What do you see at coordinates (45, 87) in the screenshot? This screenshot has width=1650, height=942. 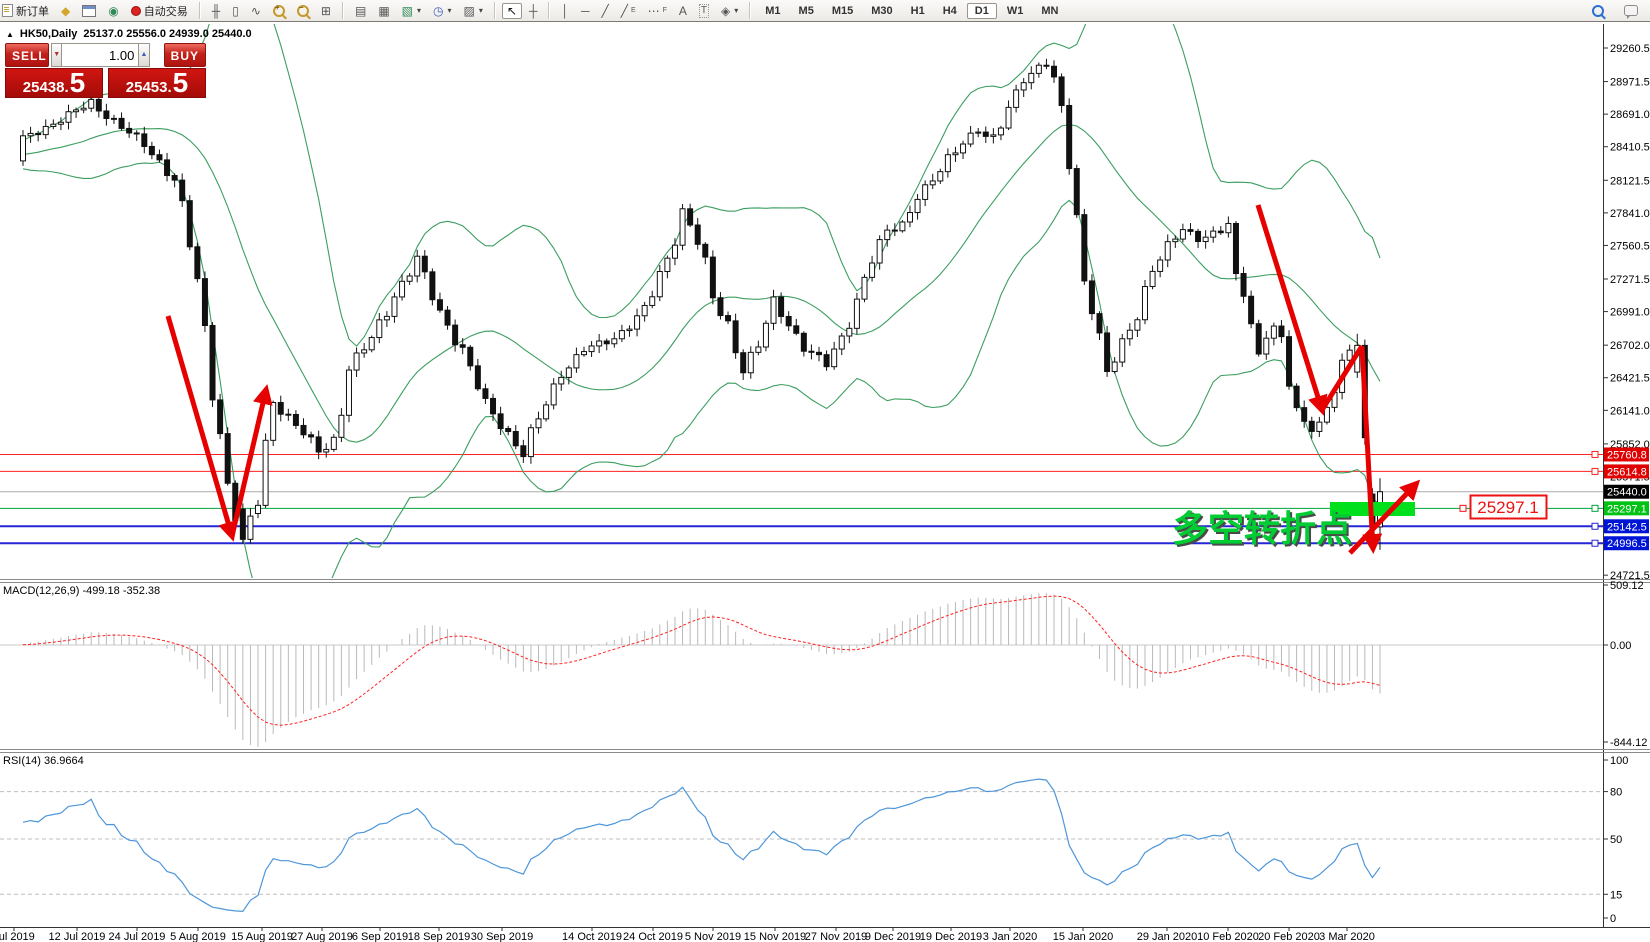 I see `sell-price-main: 25438.` at bounding box center [45, 87].